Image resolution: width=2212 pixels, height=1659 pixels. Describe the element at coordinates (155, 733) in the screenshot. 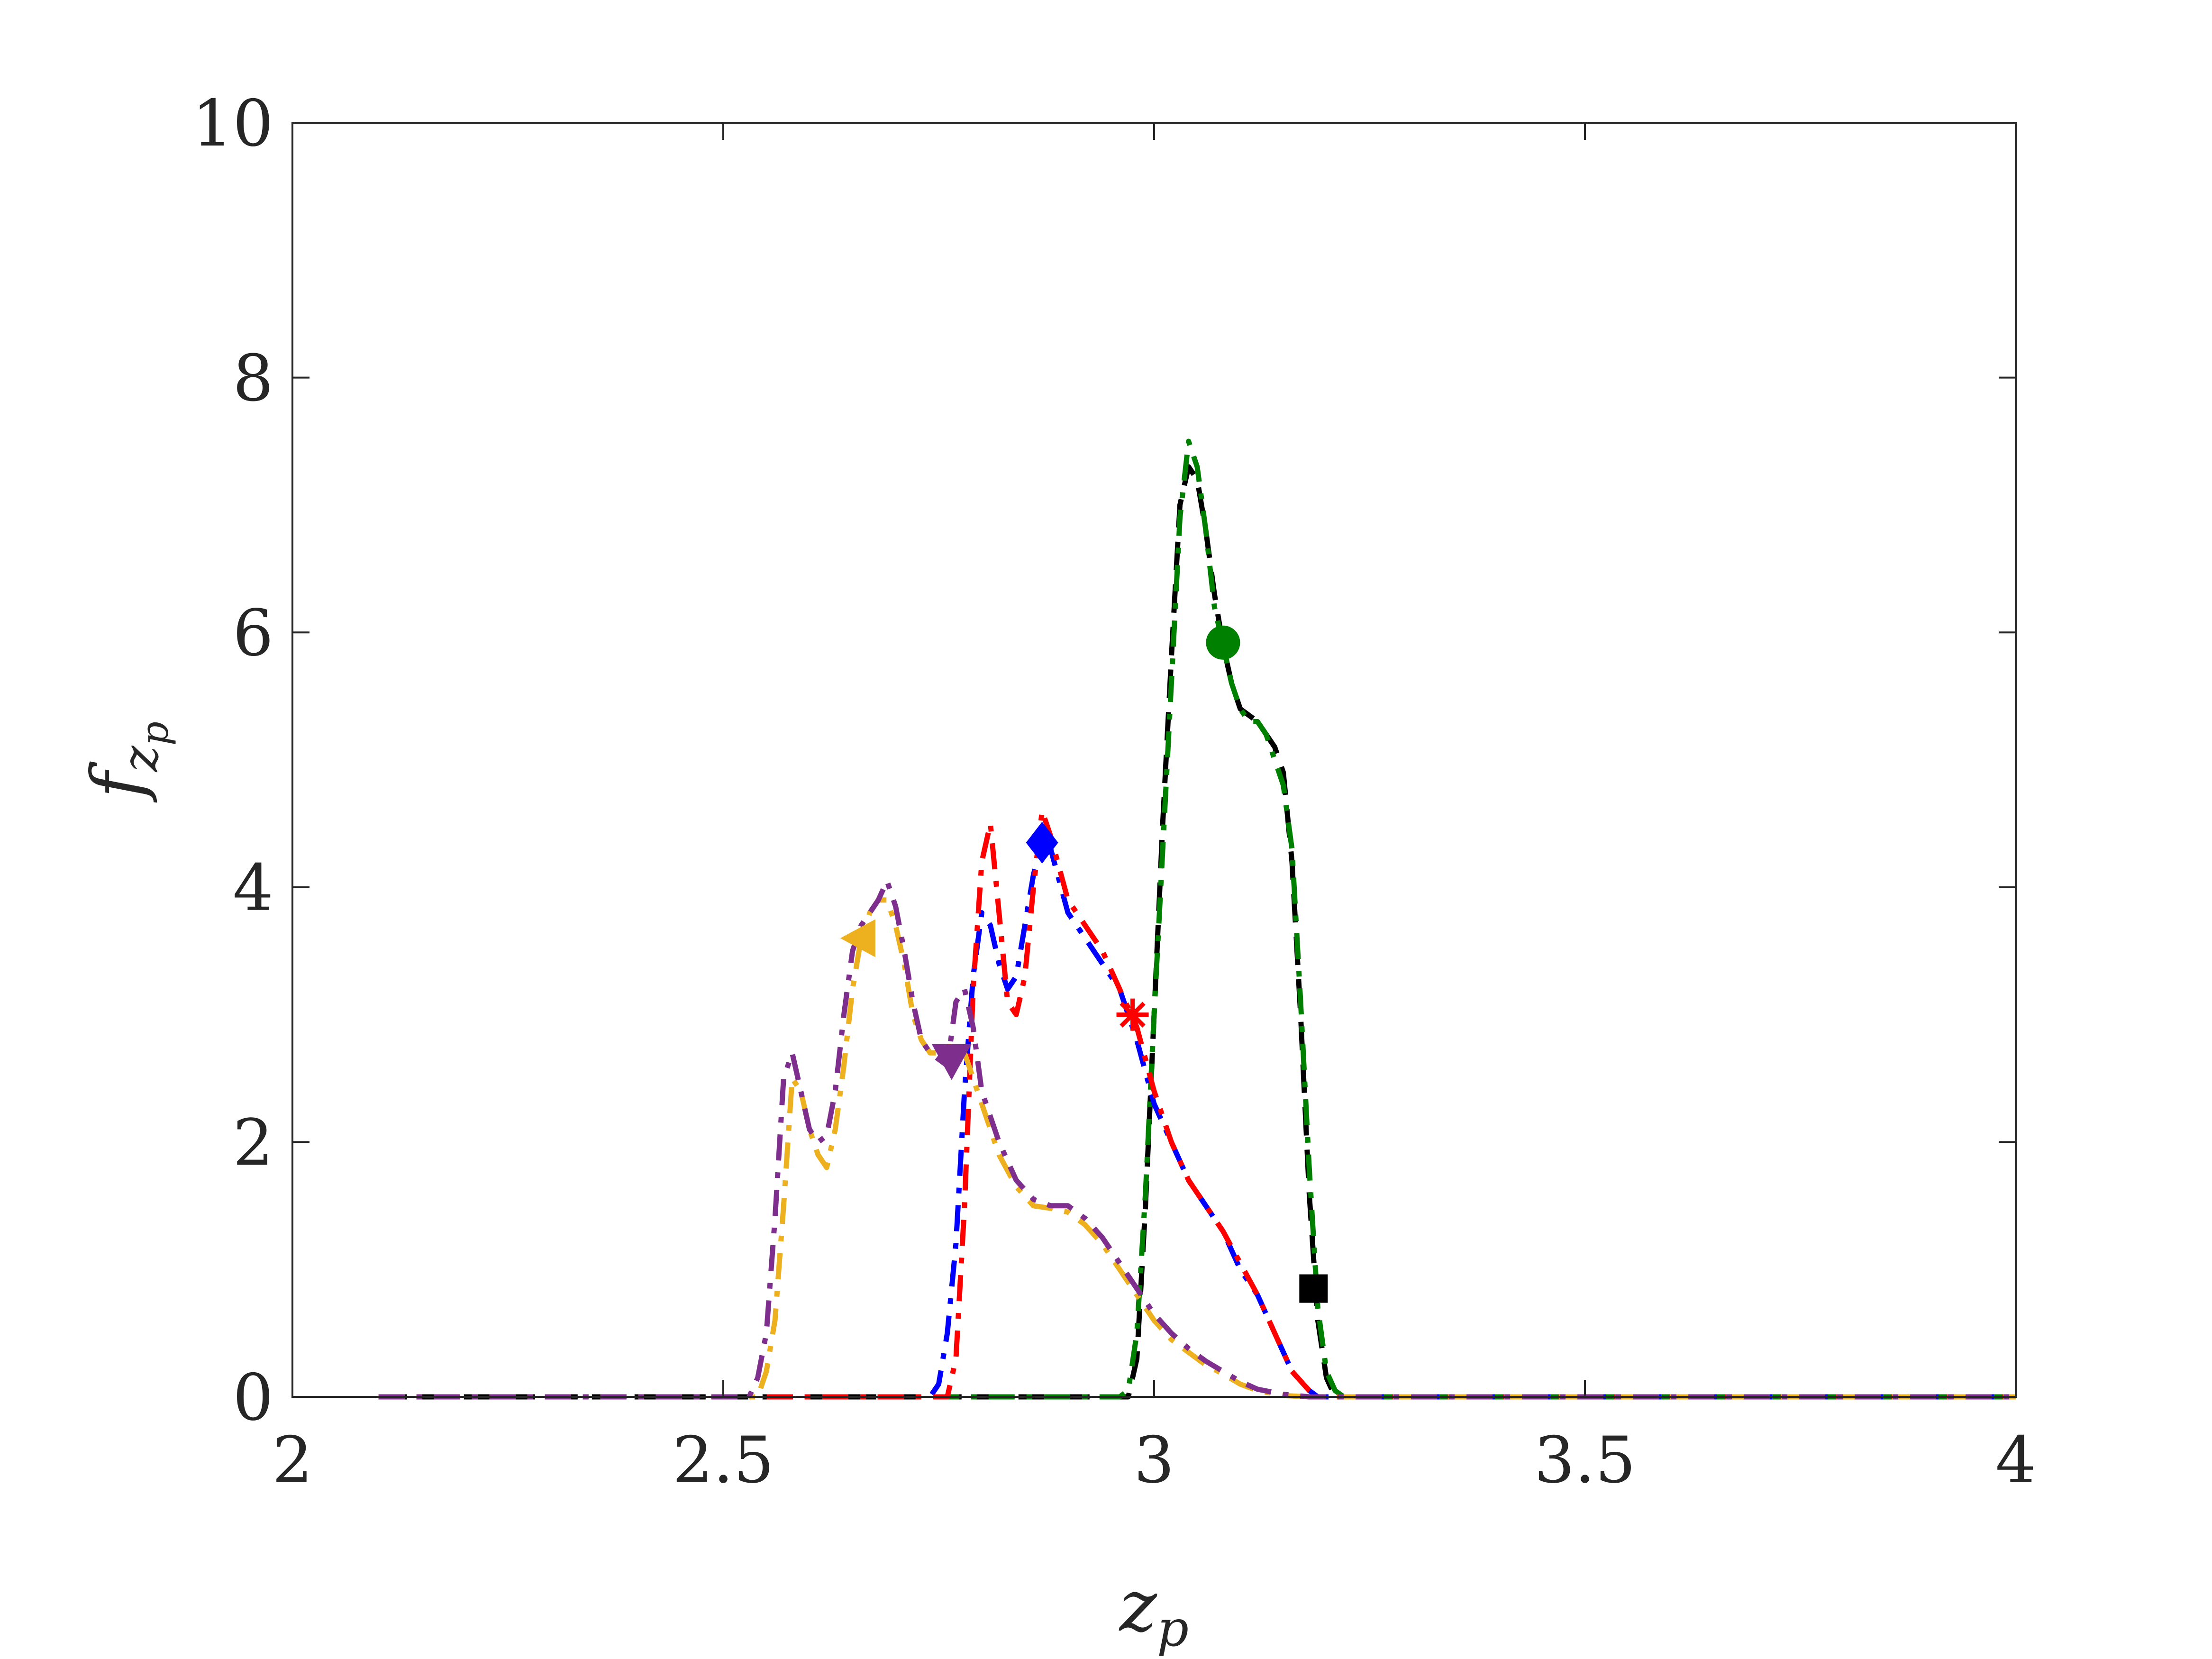

I see `y-axis-label-subsubscript: p` at that location.